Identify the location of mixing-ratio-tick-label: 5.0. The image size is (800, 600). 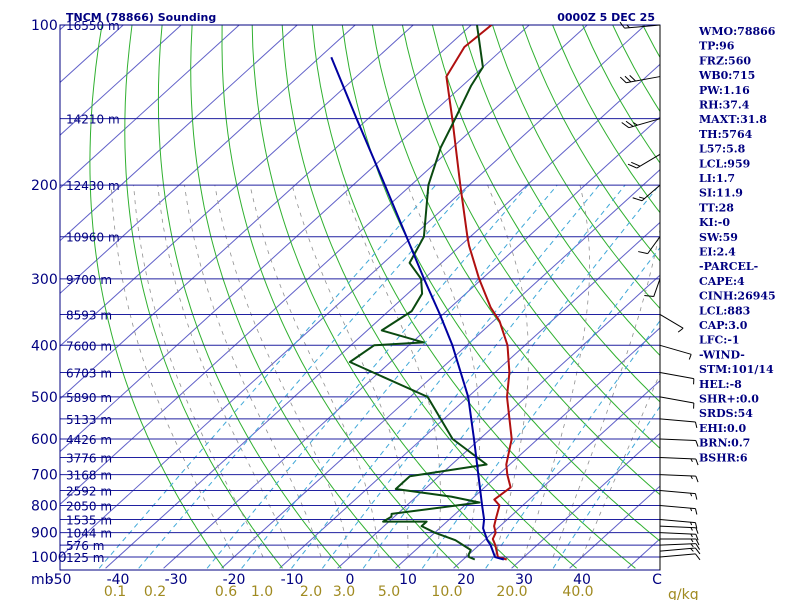
(389, 592).